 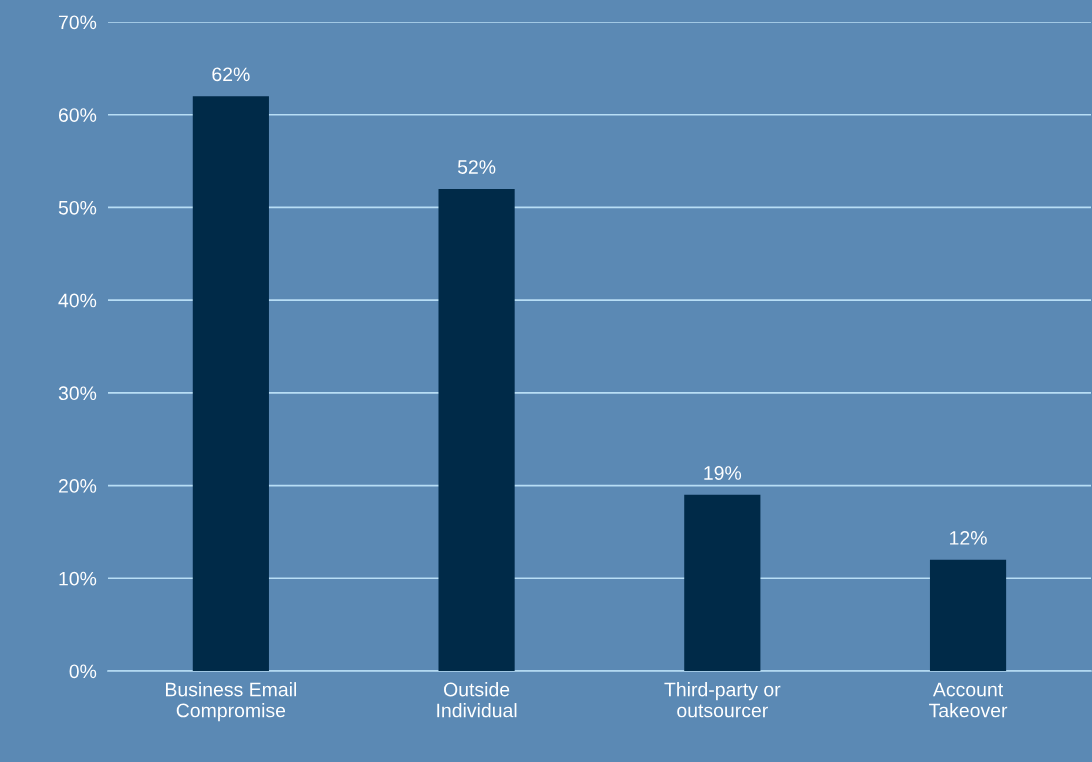 I want to click on y-tick-label: 60%, so click(x=77, y=115).